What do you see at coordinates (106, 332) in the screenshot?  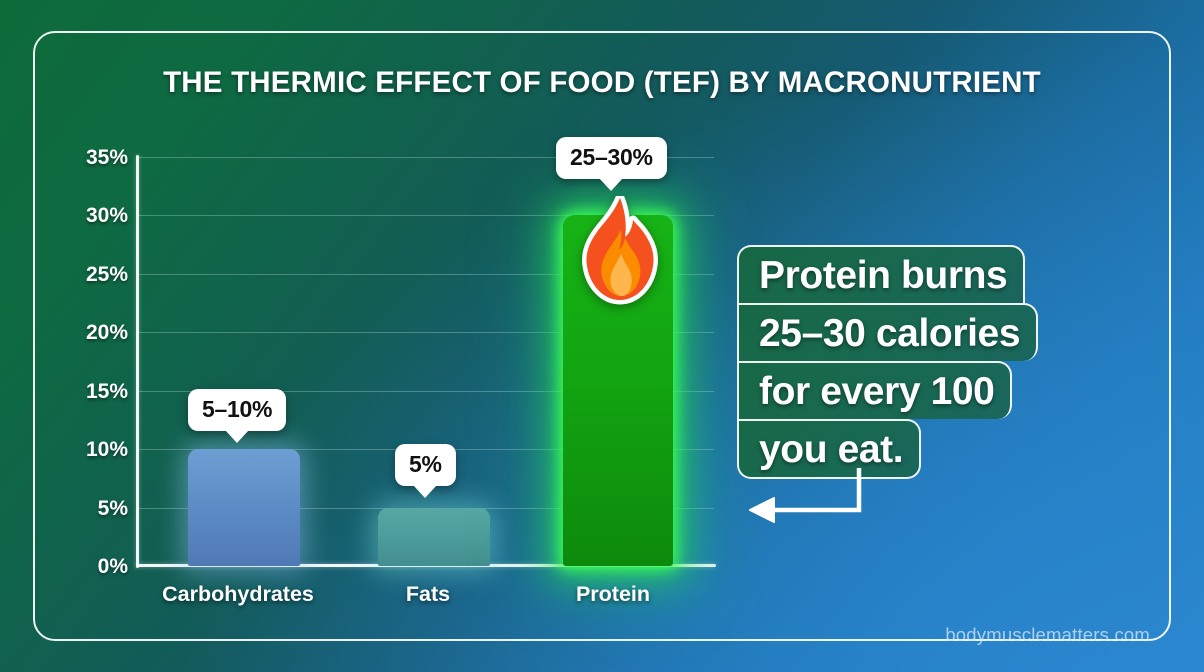 I see `y-tick-20: 20%` at bounding box center [106, 332].